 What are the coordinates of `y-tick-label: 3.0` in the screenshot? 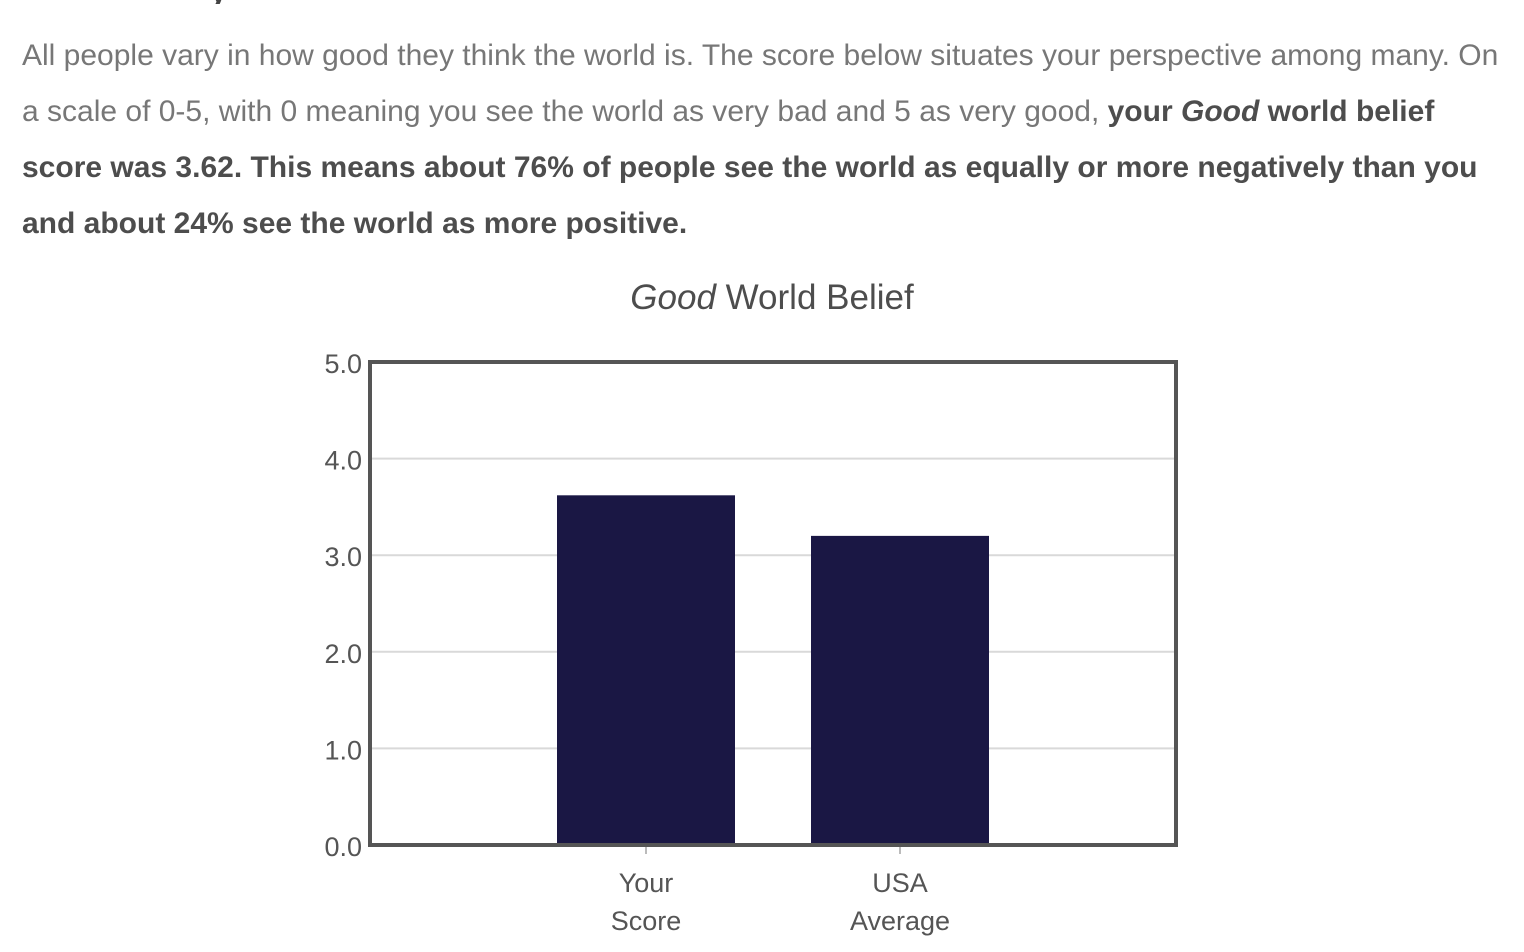 It's located at (343, 557).